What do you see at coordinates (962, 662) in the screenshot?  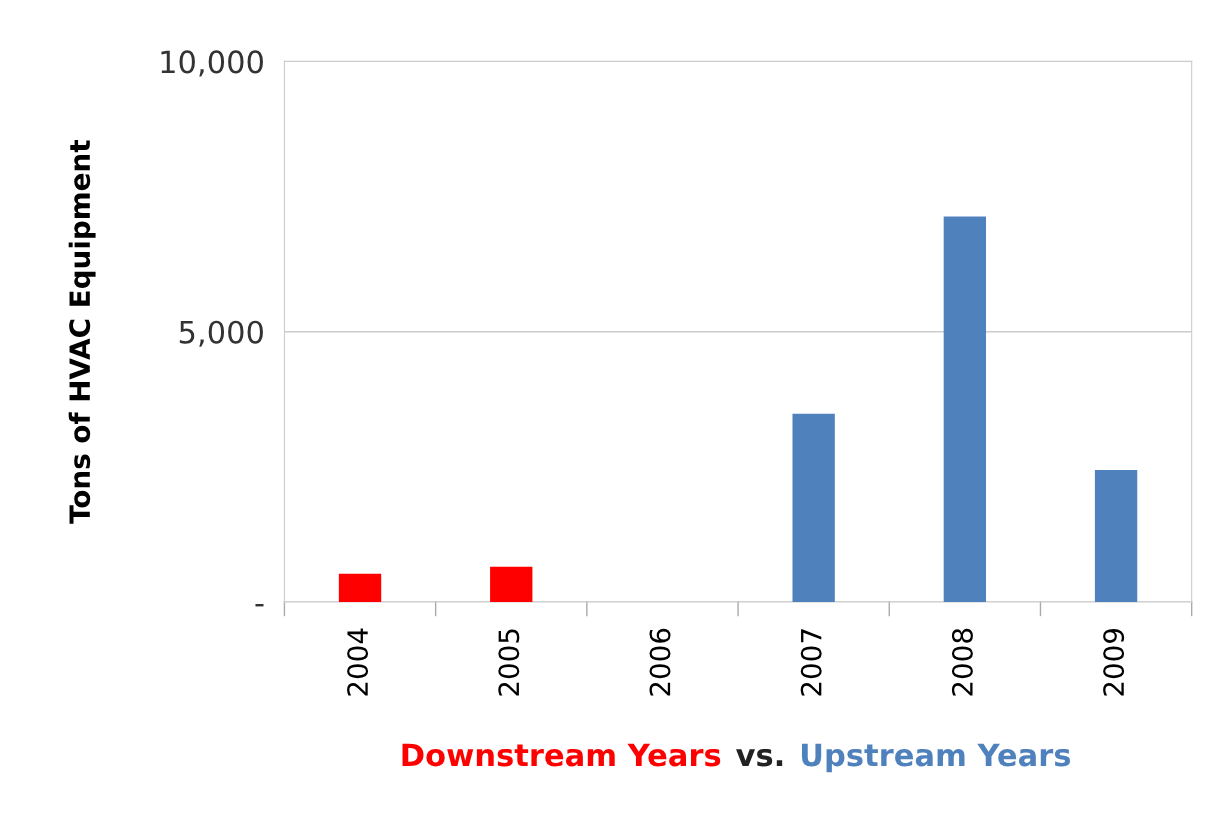 I see `x-tick-label: 2008` at bounding box center [962, 662].